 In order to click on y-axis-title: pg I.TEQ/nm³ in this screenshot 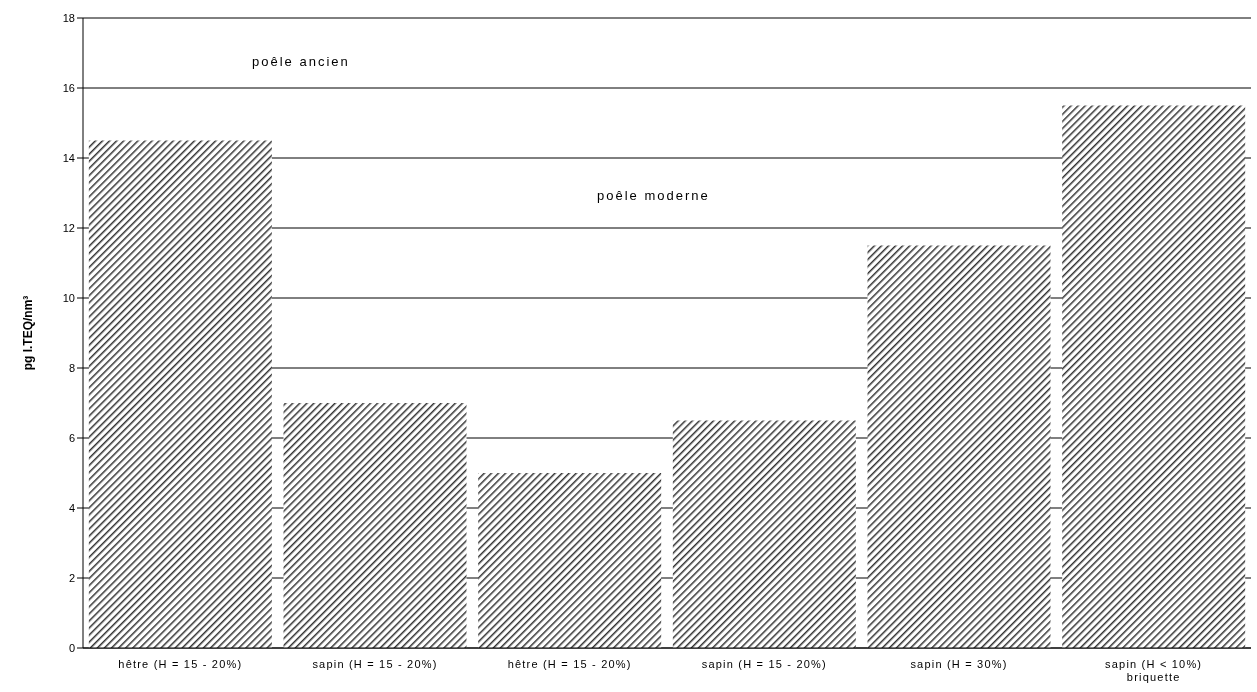, I will do `click(28, 333)`.